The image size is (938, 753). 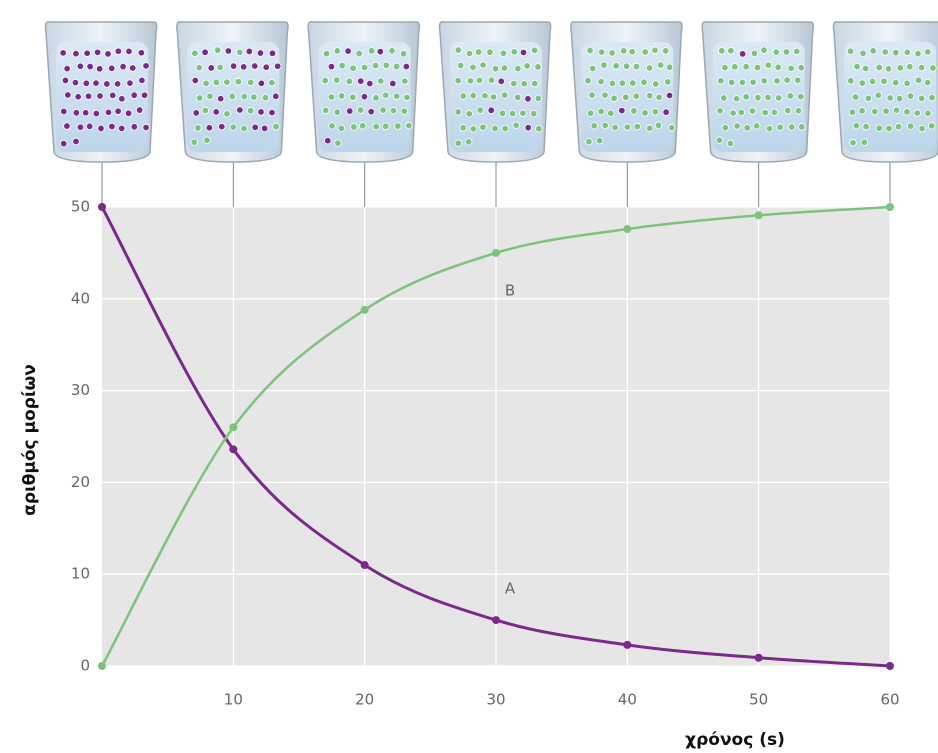 I want to click on y-tick-label: 50, so click(x=80, y=207).